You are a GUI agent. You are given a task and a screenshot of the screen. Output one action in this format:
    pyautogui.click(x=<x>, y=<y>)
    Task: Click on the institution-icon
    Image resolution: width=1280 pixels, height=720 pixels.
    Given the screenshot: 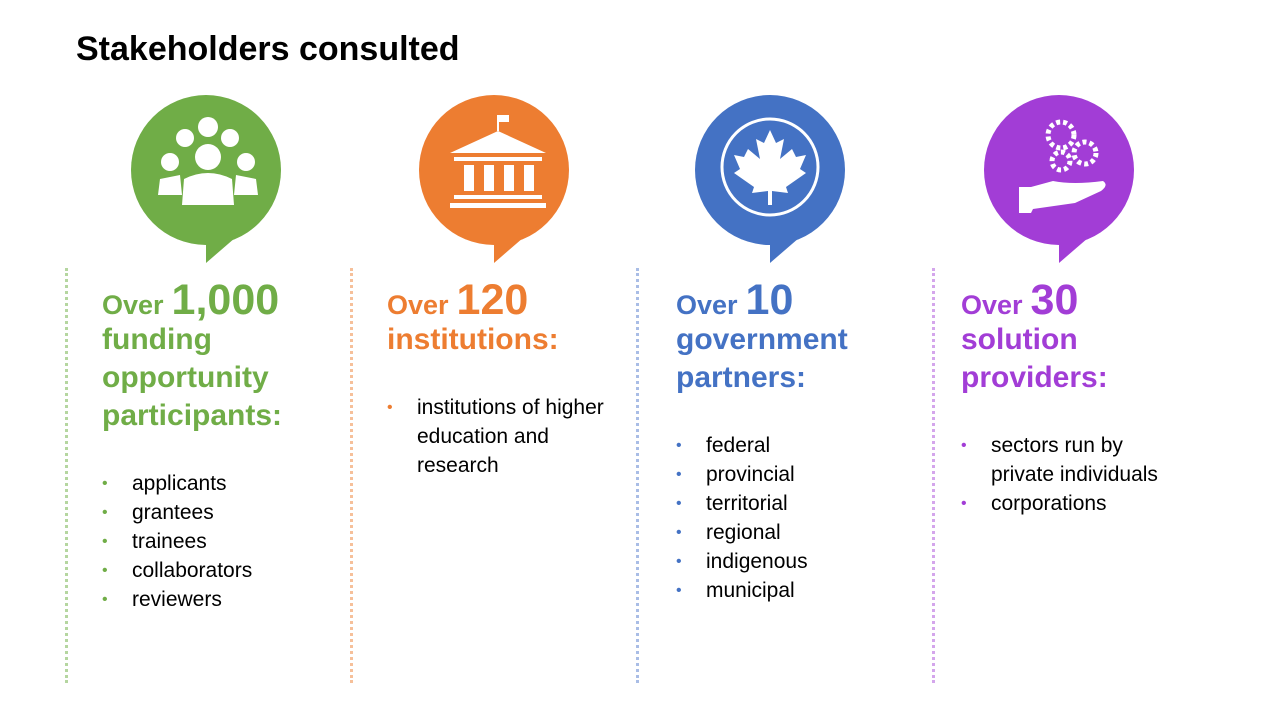 What is the action you would take?
    pyautogui.click(x=494, y=179)
    